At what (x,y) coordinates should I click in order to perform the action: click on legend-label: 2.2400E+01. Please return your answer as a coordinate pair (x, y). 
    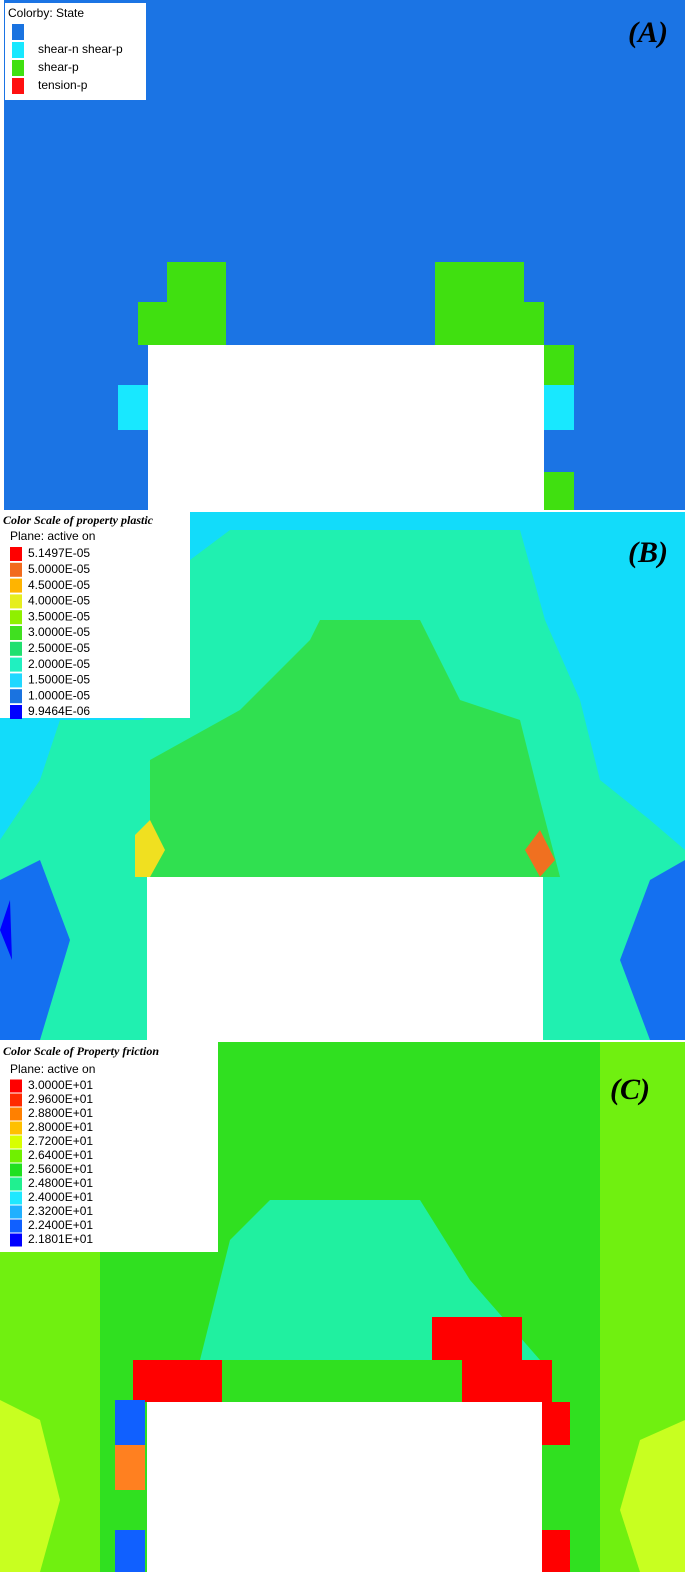
    Looking at the image, I should click on (60, 1225).